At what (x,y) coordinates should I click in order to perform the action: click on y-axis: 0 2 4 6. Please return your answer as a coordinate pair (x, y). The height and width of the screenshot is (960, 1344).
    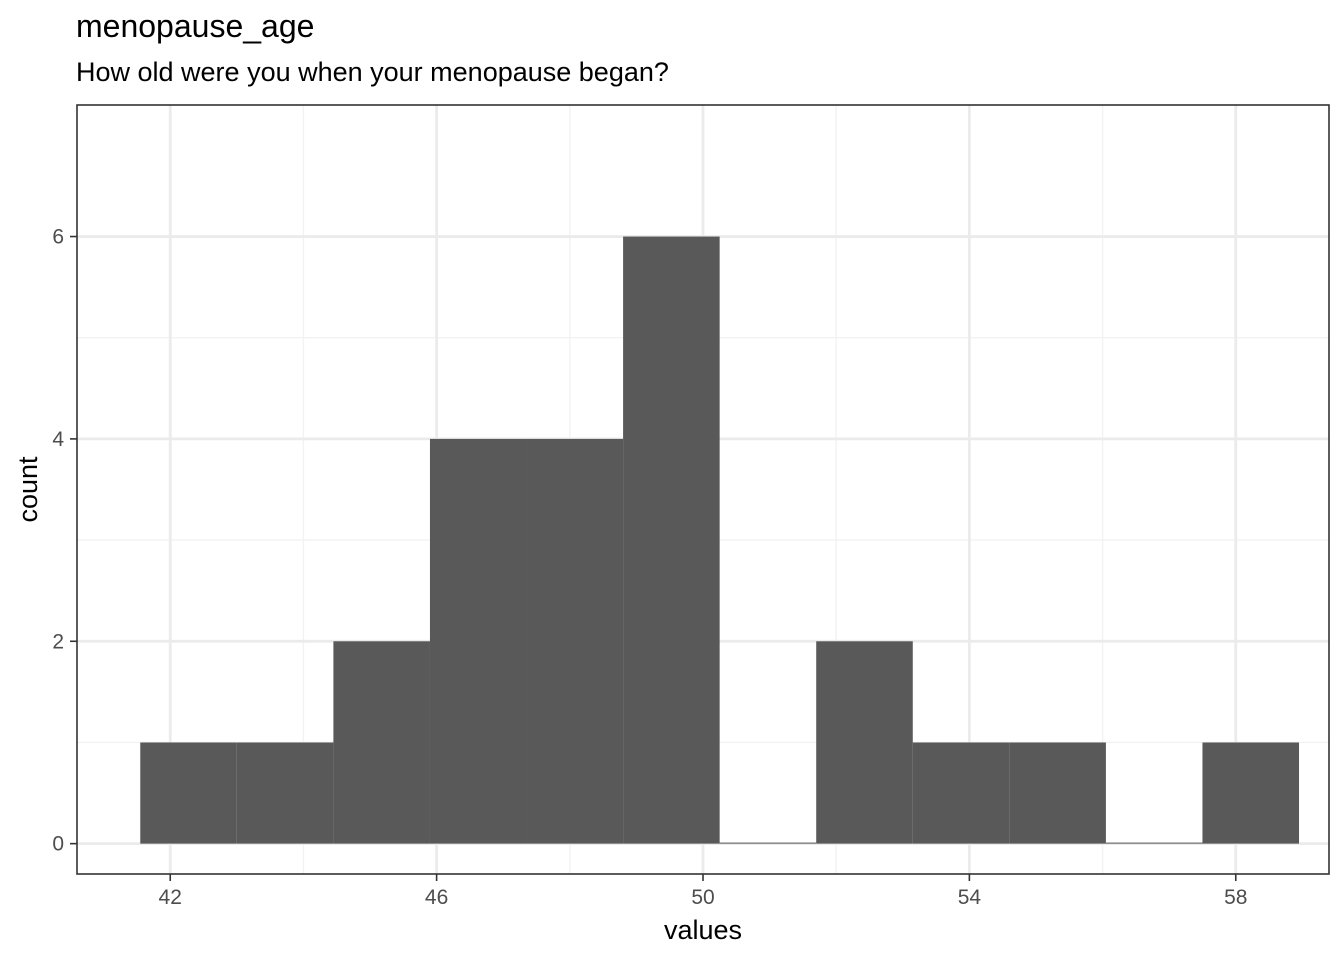
    Looking at the image, I should click on (64, 541).